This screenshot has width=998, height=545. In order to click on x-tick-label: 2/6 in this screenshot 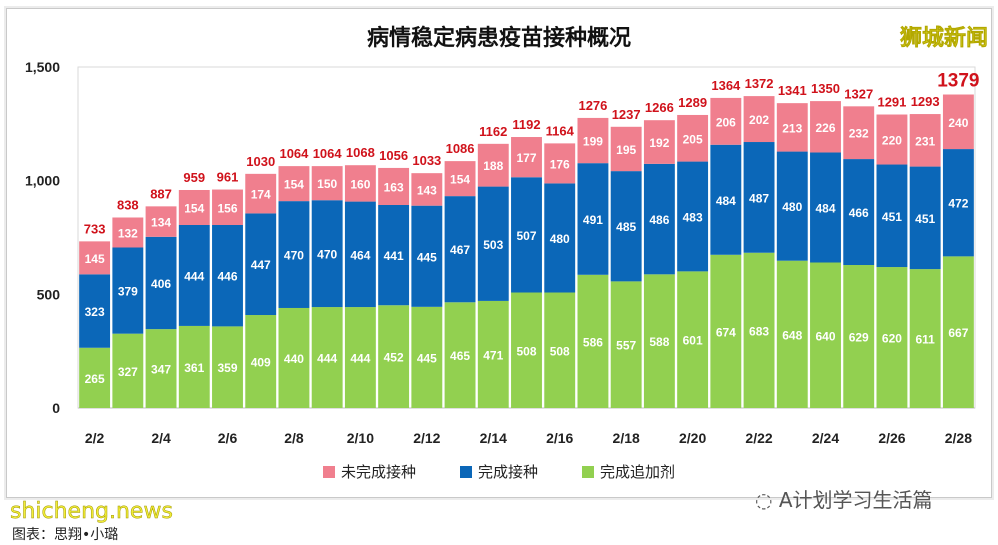, I will do `click(228, 438)`.